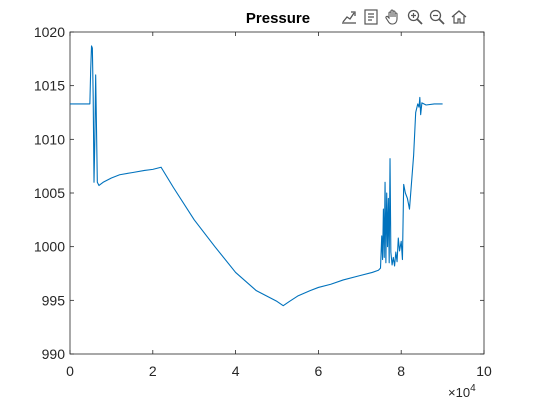 Image resolution: width=536 pixels, height=403 pixels. I want to click on y-tick-label: 995, so click(54, 300).